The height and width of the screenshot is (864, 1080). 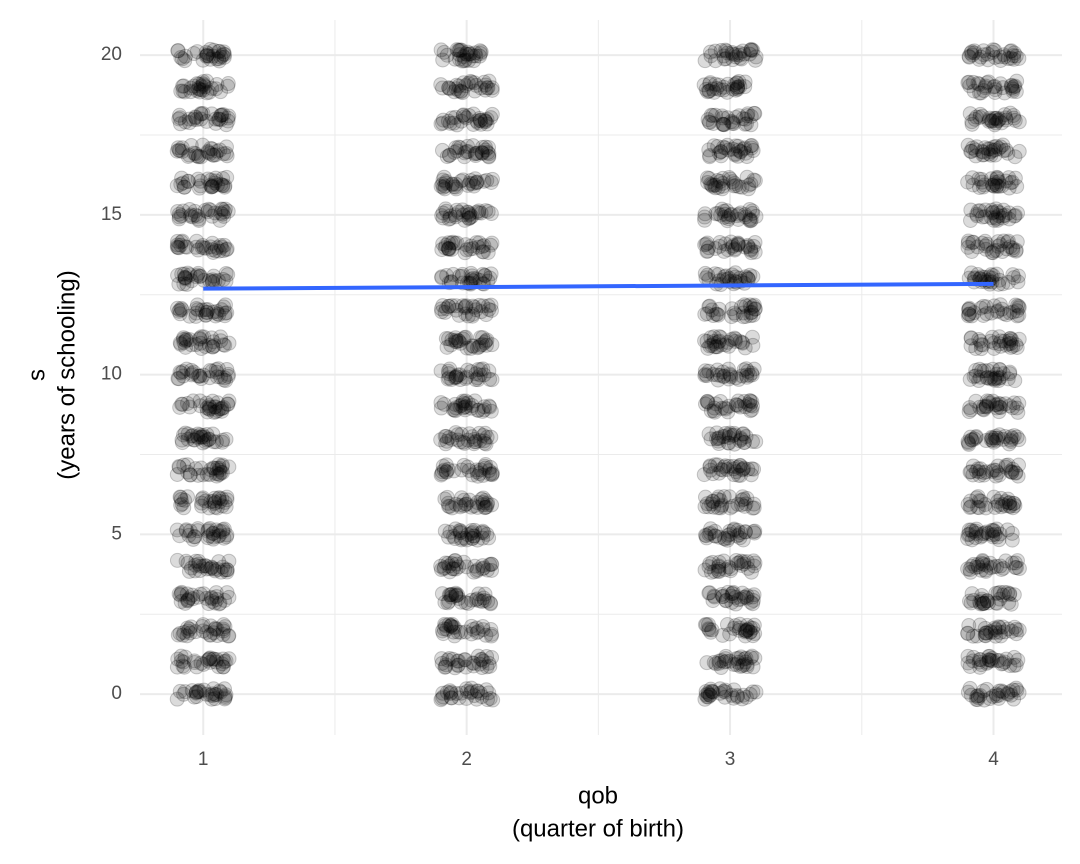 What do you see at coordinates (111, 214) in the screenshot?
I see `y-tick-label: 15` at bounding box center [111, 214].